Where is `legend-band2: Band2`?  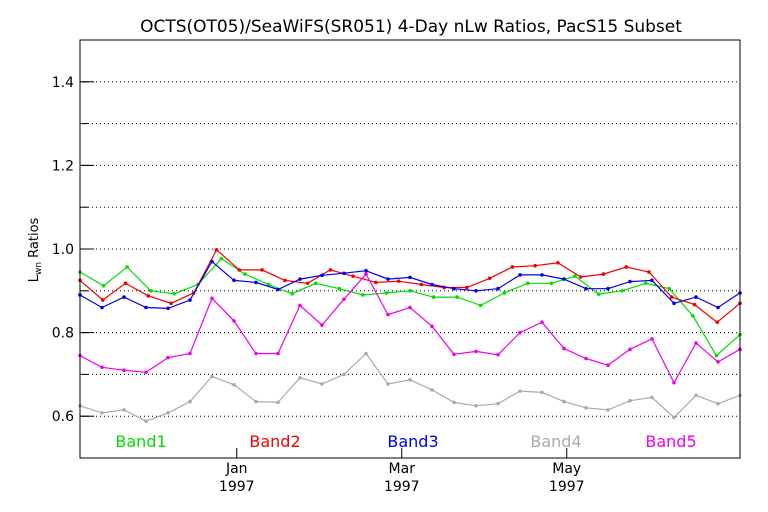 legend-band2: Band2 is located at coordinates (274, 441).